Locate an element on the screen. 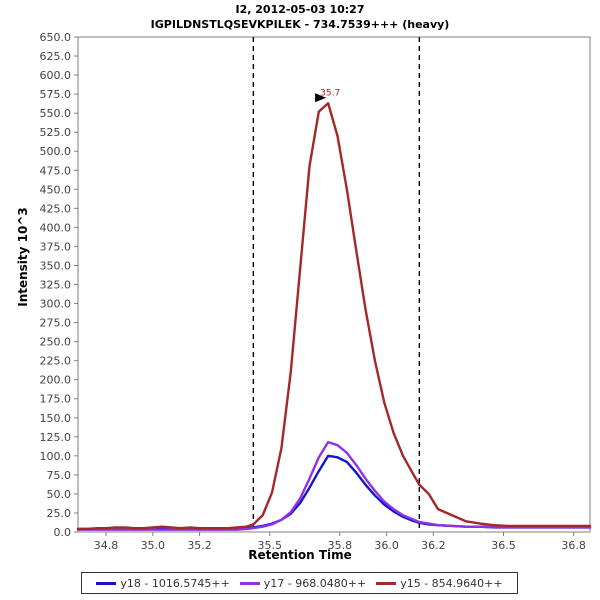  legend-swatch-y18 is located at coordinates (106, 583).